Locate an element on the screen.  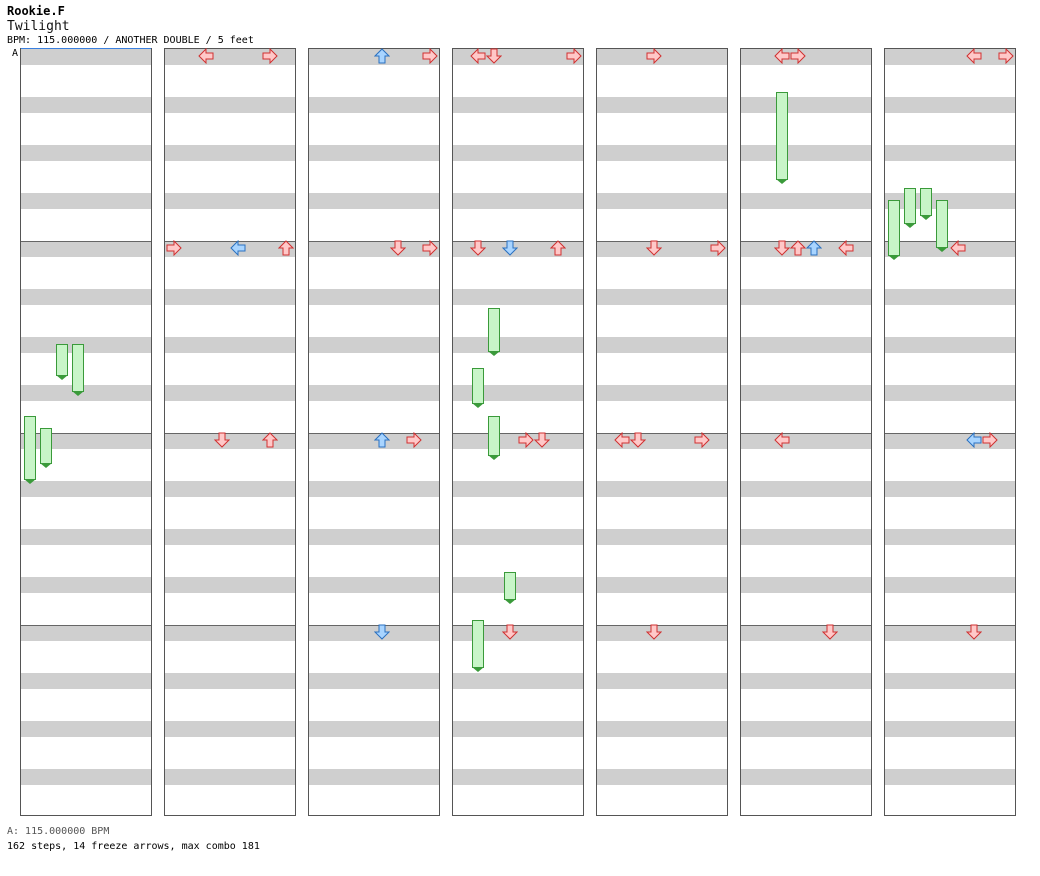
artist-name: Rookie.F is located at coordinates (36, 11).